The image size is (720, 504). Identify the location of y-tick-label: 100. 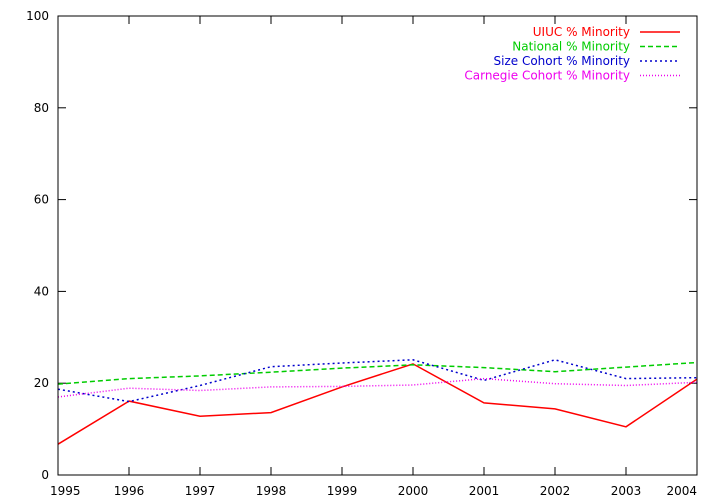
(37, 16).